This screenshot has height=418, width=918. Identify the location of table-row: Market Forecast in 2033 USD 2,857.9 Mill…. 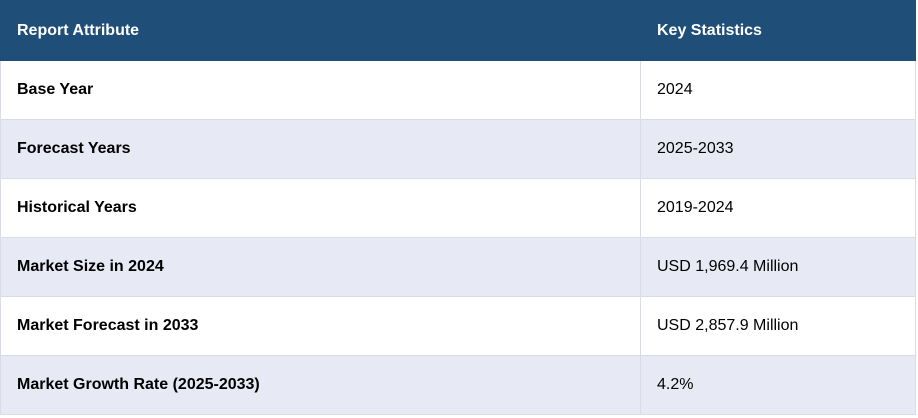
(458, 326).